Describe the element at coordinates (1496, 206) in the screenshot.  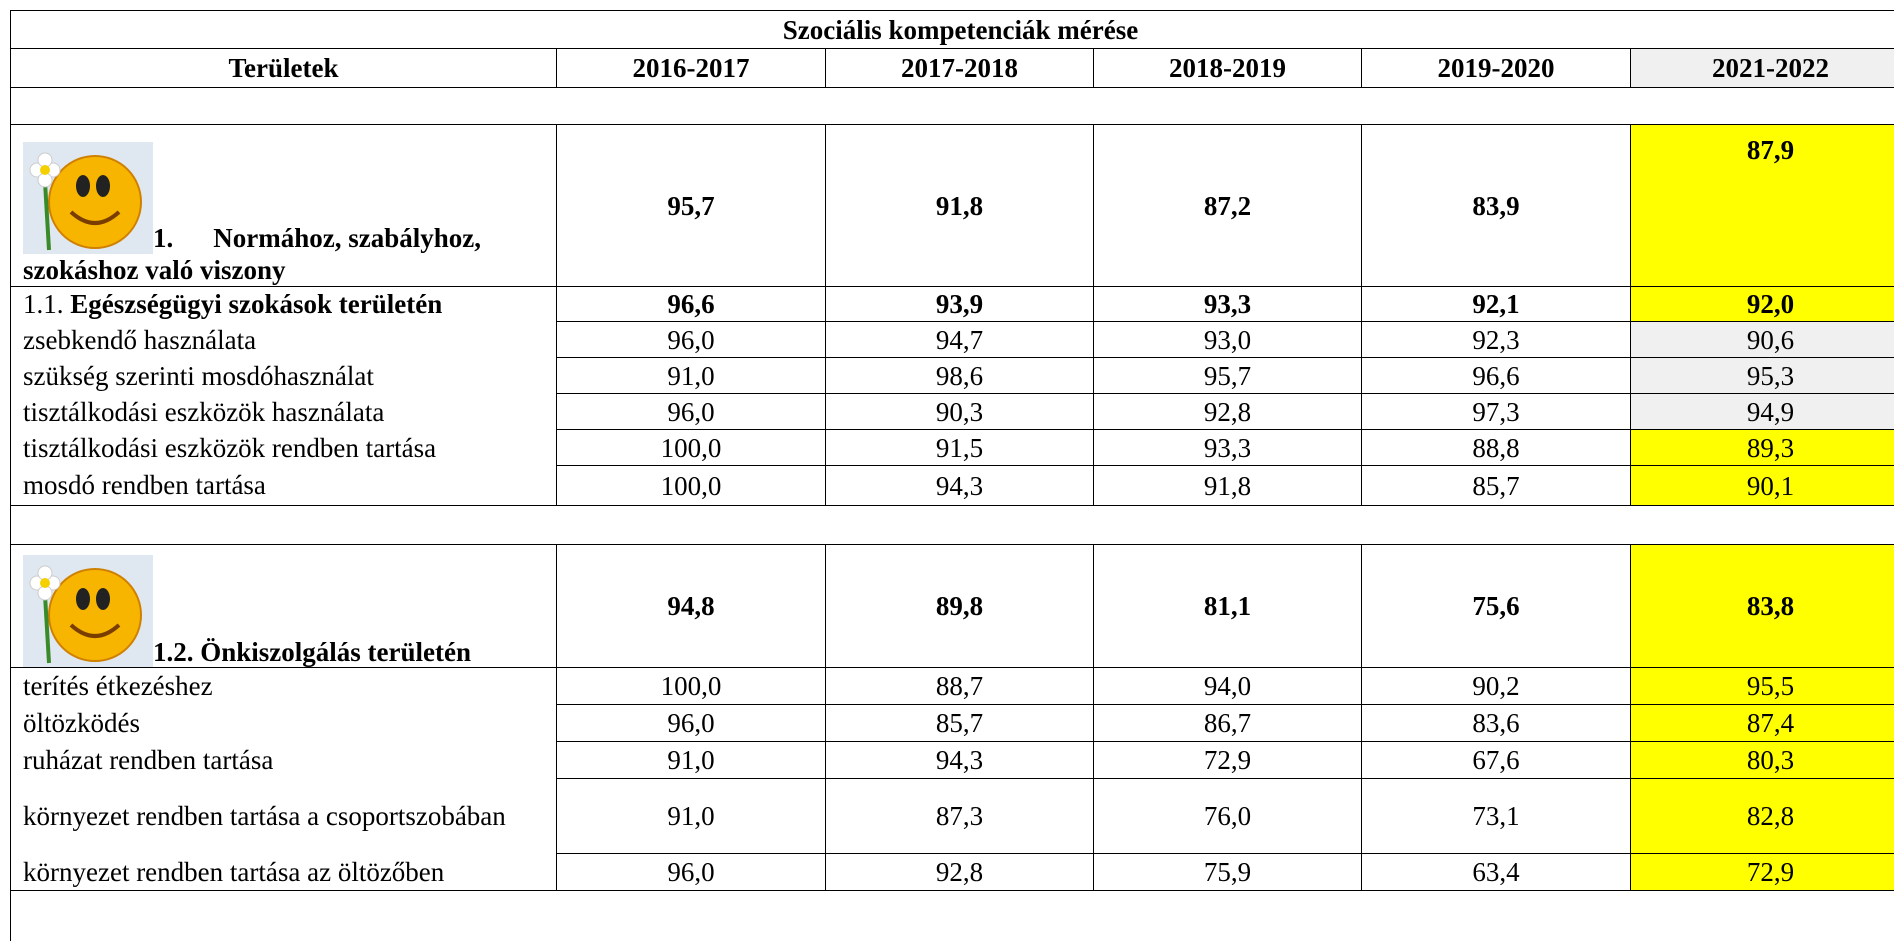
I see `value-cell: 83,9` at that location.